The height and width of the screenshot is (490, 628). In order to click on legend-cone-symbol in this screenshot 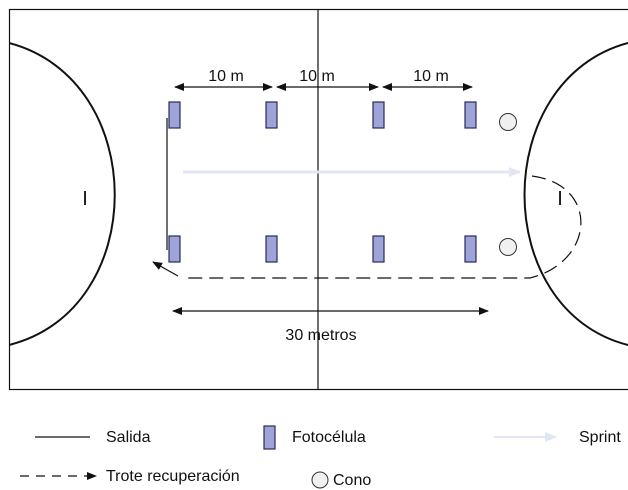, I will do `click(320, 480)`.